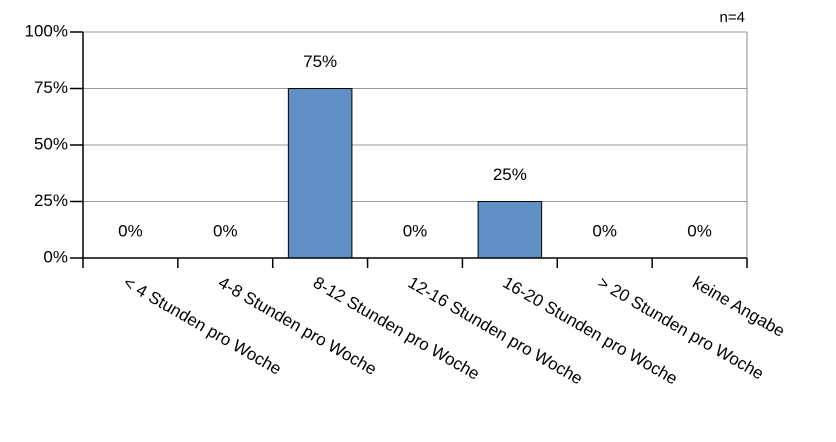 This screenshot has height=442, width=836. I want to click on annotation: n=4, so click(732, 17).